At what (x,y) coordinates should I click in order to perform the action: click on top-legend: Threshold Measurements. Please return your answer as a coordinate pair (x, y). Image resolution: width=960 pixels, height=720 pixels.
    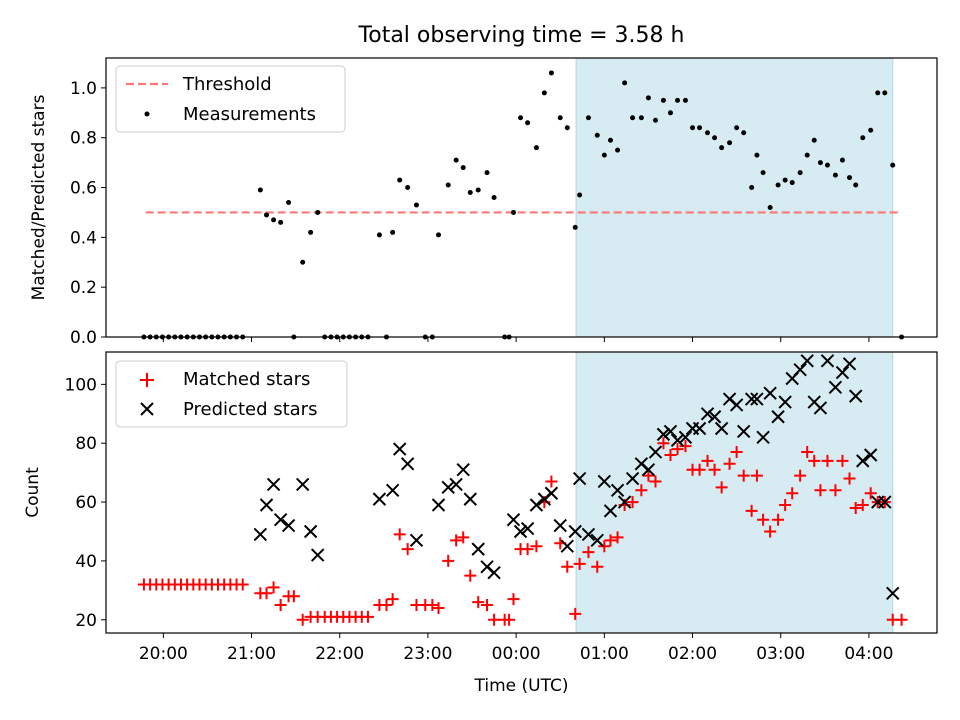
    Looking at the image, I should click on (230, 99).